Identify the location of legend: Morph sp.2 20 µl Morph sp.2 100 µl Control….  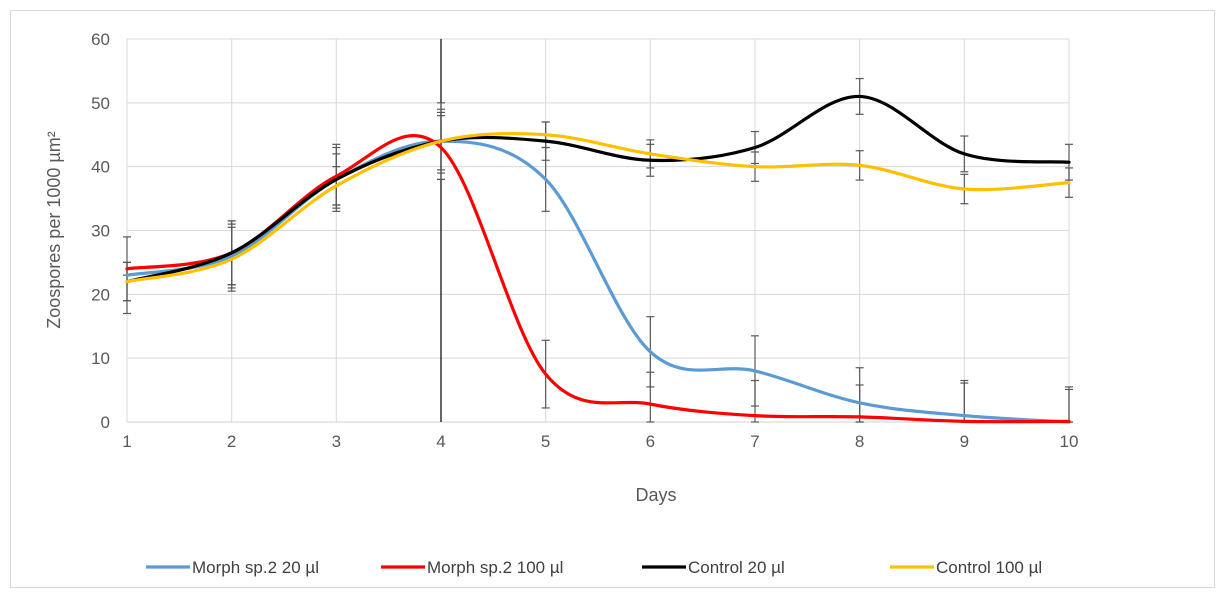
(594, 567).